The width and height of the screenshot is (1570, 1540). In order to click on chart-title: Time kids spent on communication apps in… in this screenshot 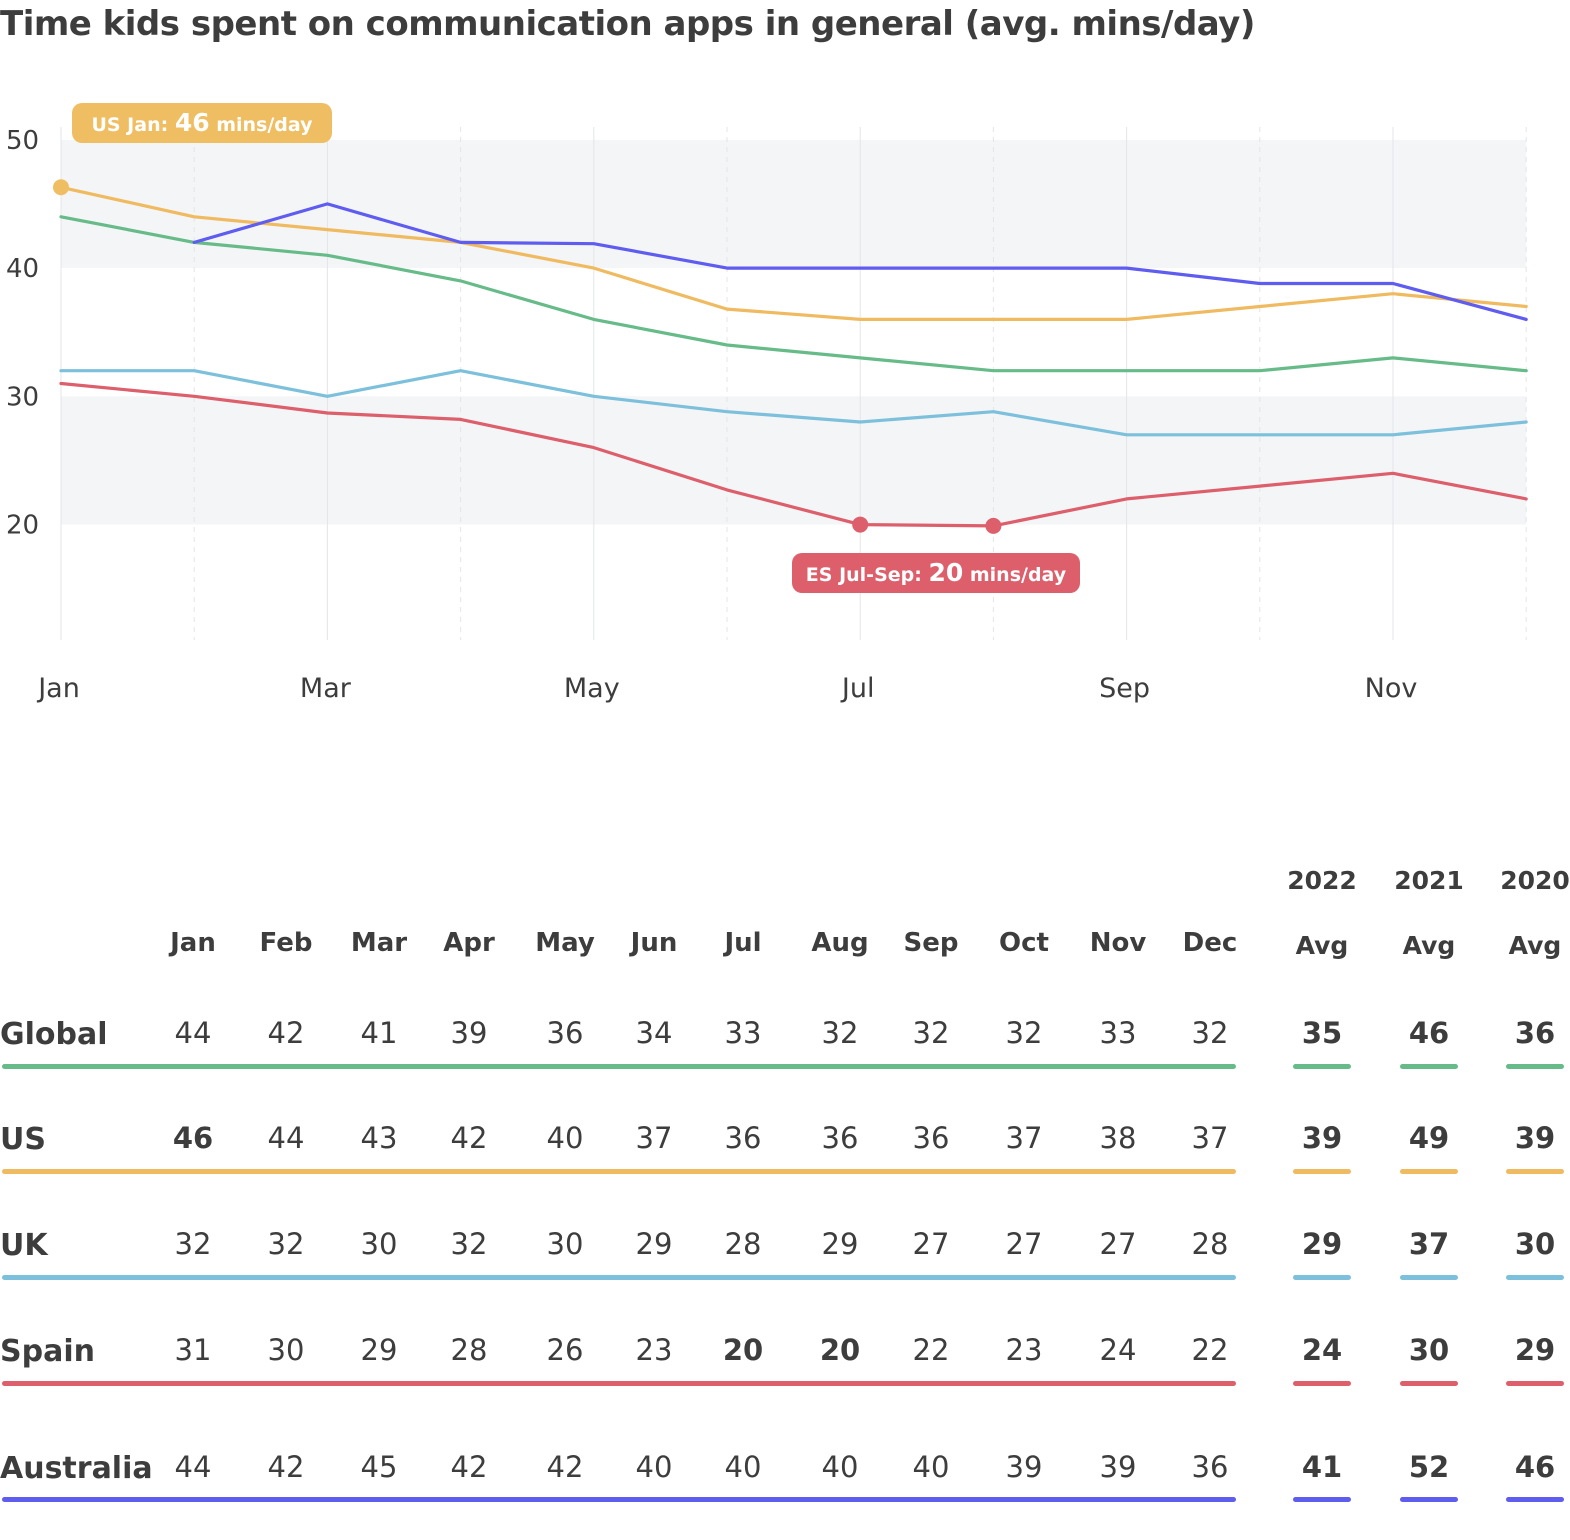, I will do `click(627, 24)`.